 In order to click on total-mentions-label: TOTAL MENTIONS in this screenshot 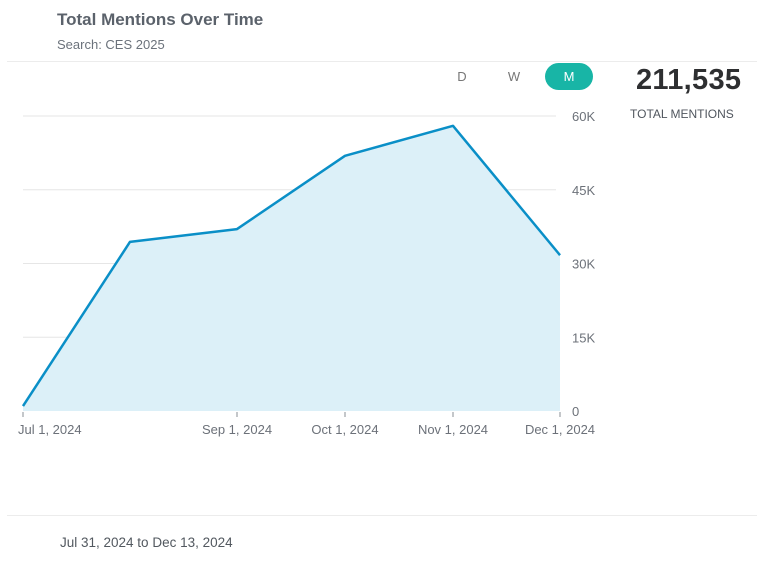, I will do `click(682, 114)`.